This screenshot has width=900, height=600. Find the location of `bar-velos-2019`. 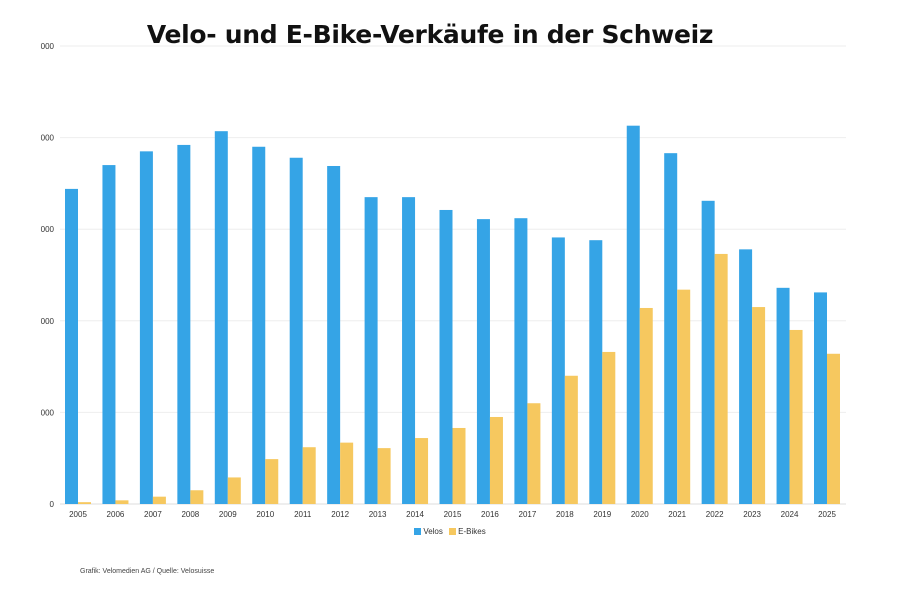

bar-velos-2019 is located at coordinates (596, 372).